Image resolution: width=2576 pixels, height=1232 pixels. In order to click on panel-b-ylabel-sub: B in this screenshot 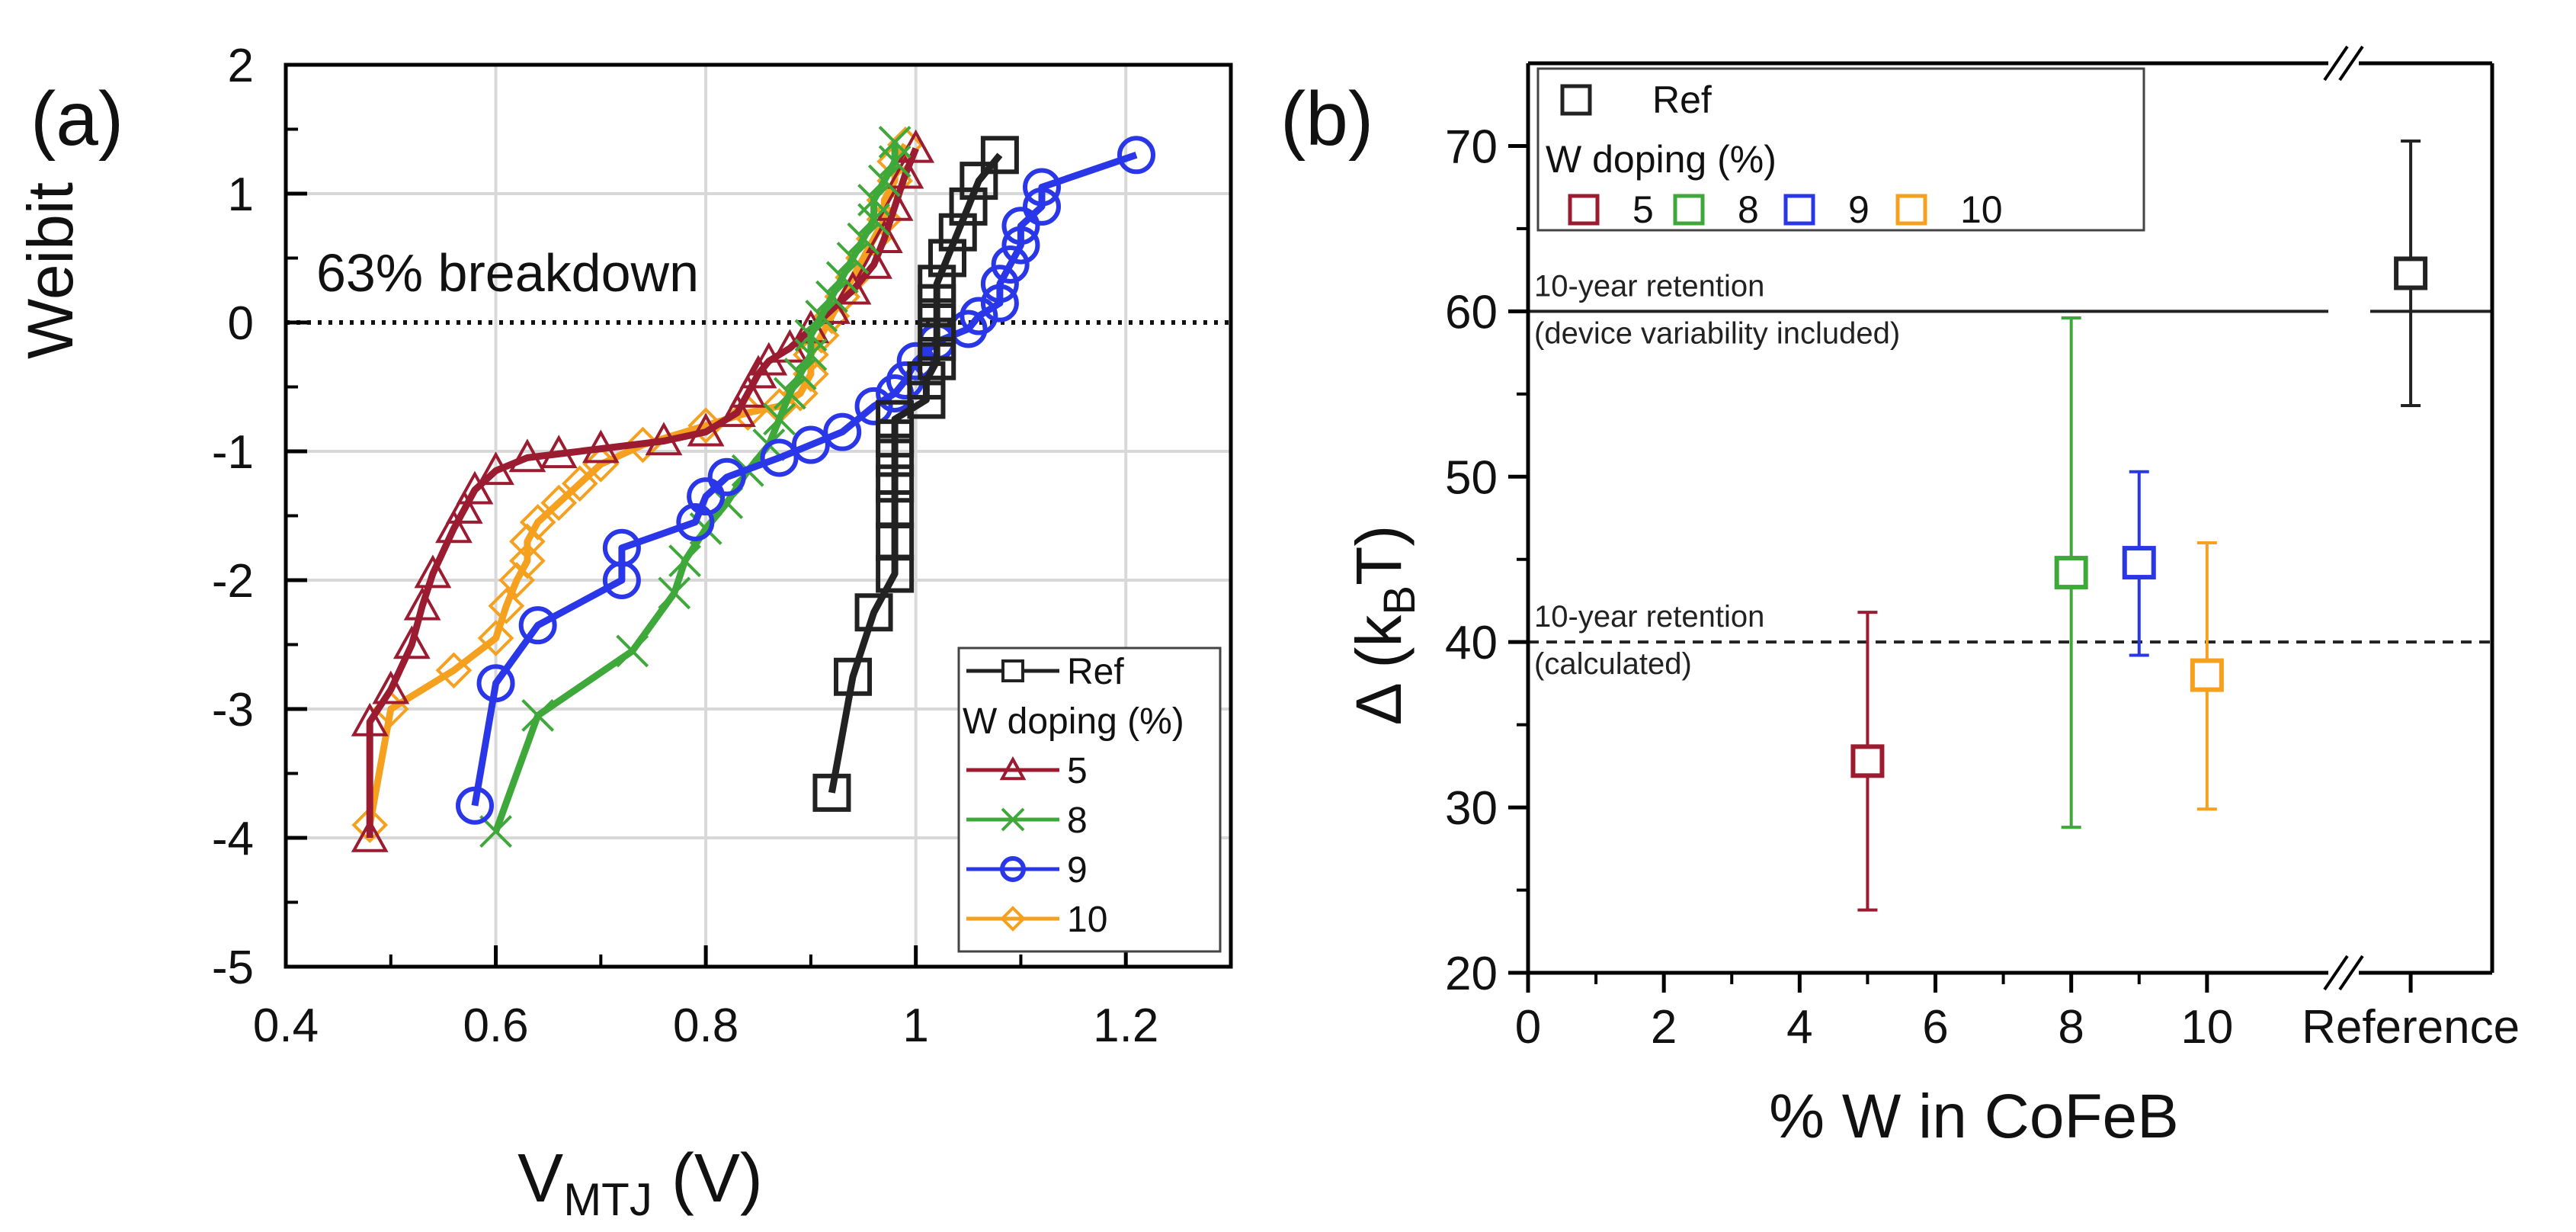, I will do `click(1399, 601)`.